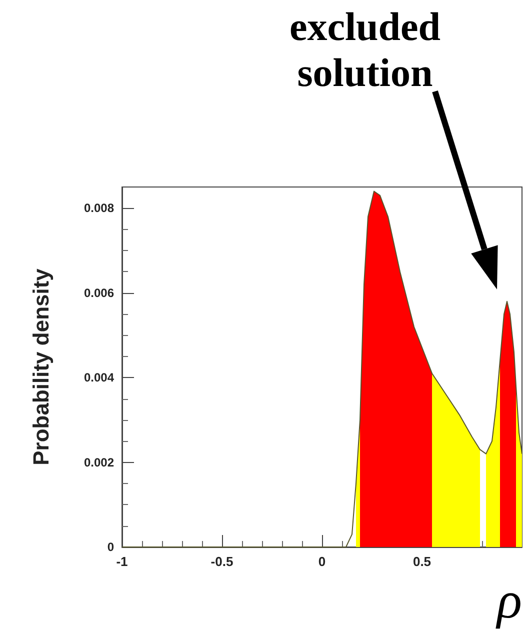 Image resolution: width=530 pixels, height=641 pixels. What do you see at coordinates (222, 561) in the screenshot?
I see `x-tick-label: -0.5` at bounding box center [222, 561].